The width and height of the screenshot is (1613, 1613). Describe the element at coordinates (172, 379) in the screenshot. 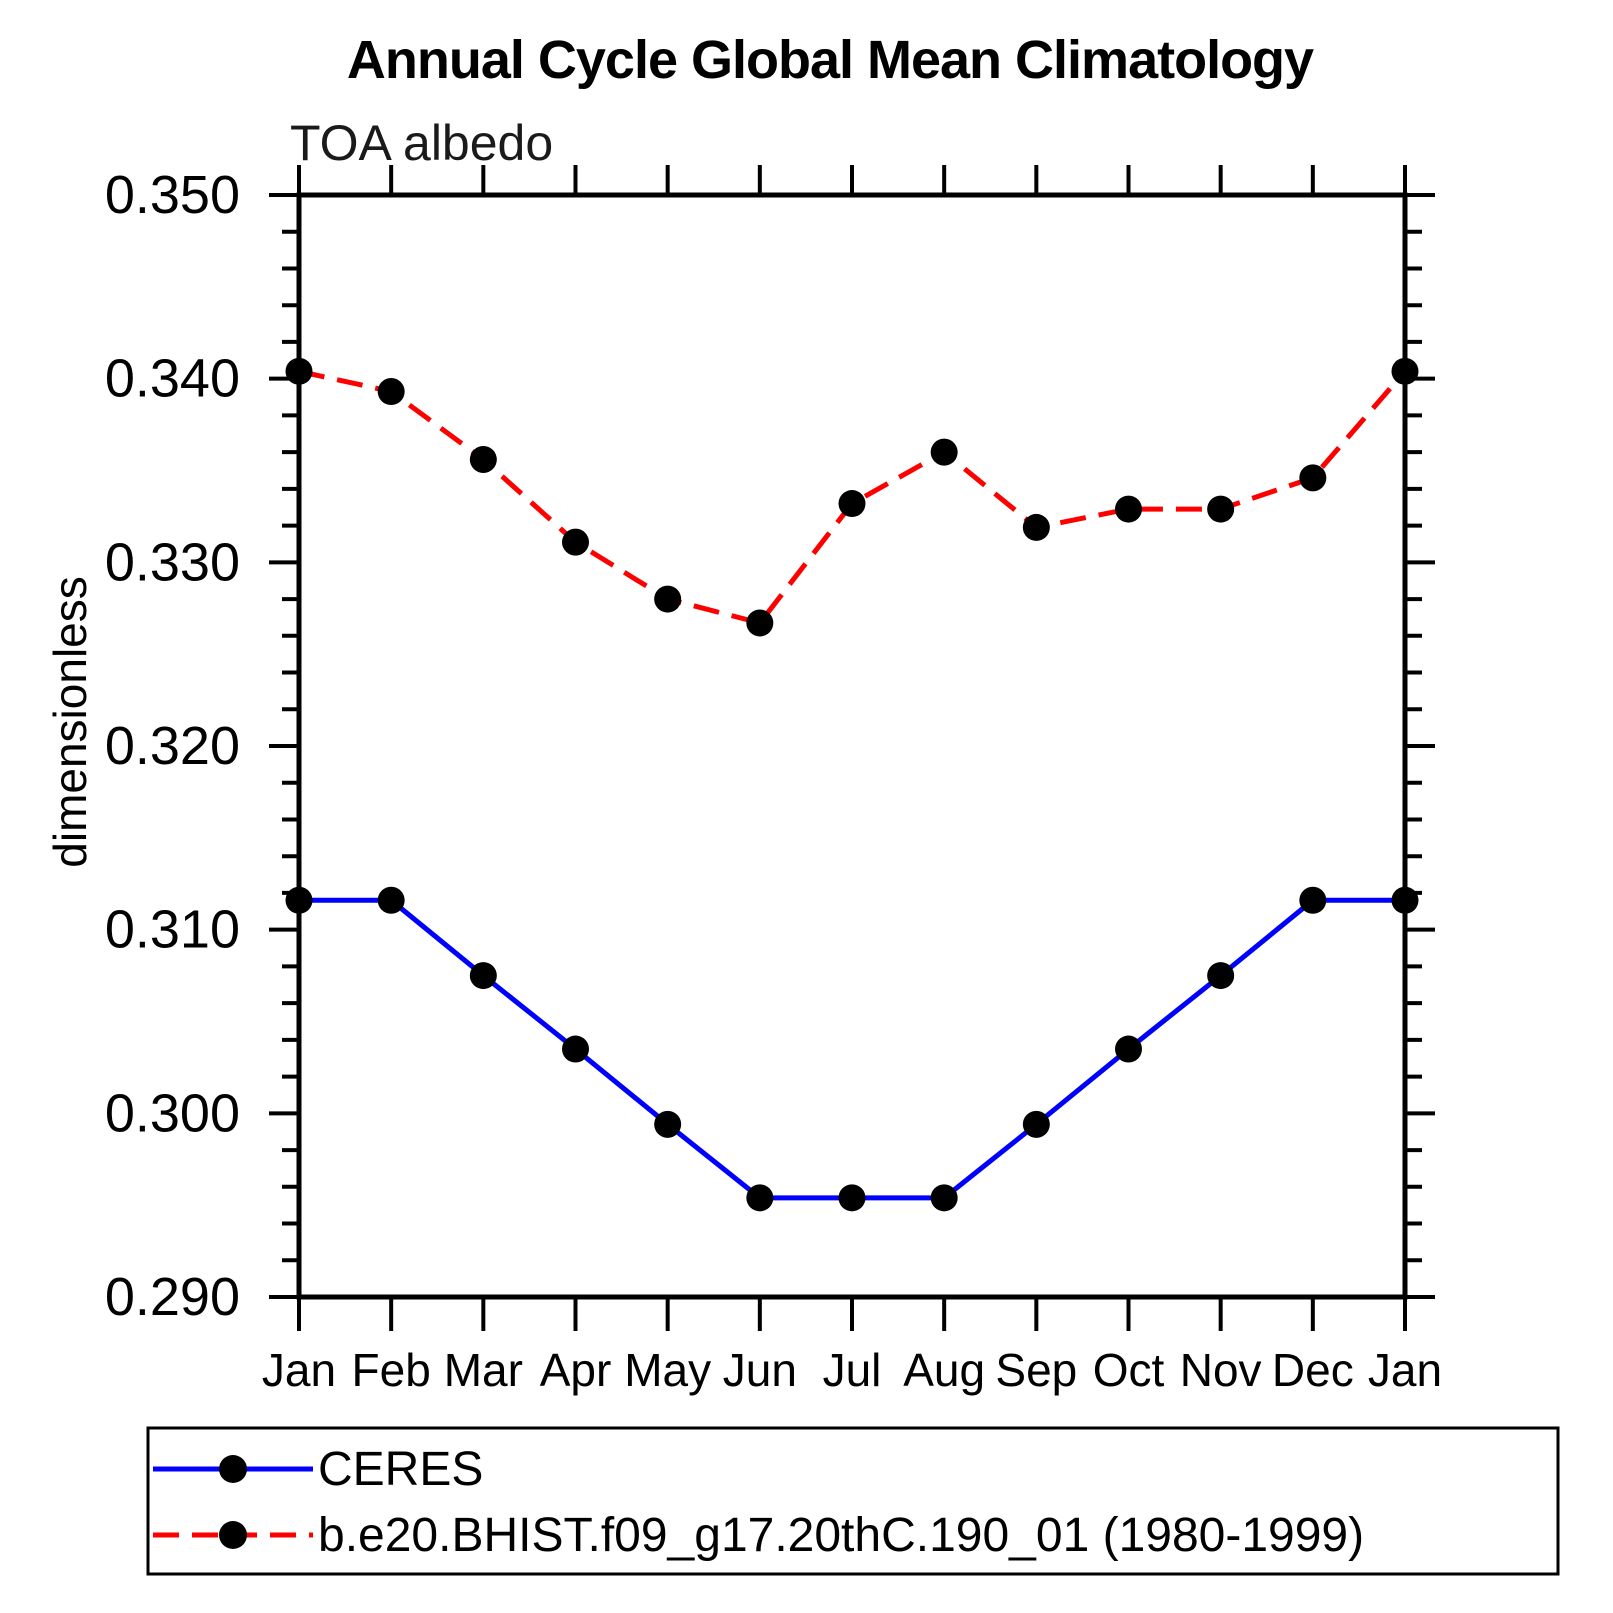

I see `y-tick-label: 0.340` at that location.